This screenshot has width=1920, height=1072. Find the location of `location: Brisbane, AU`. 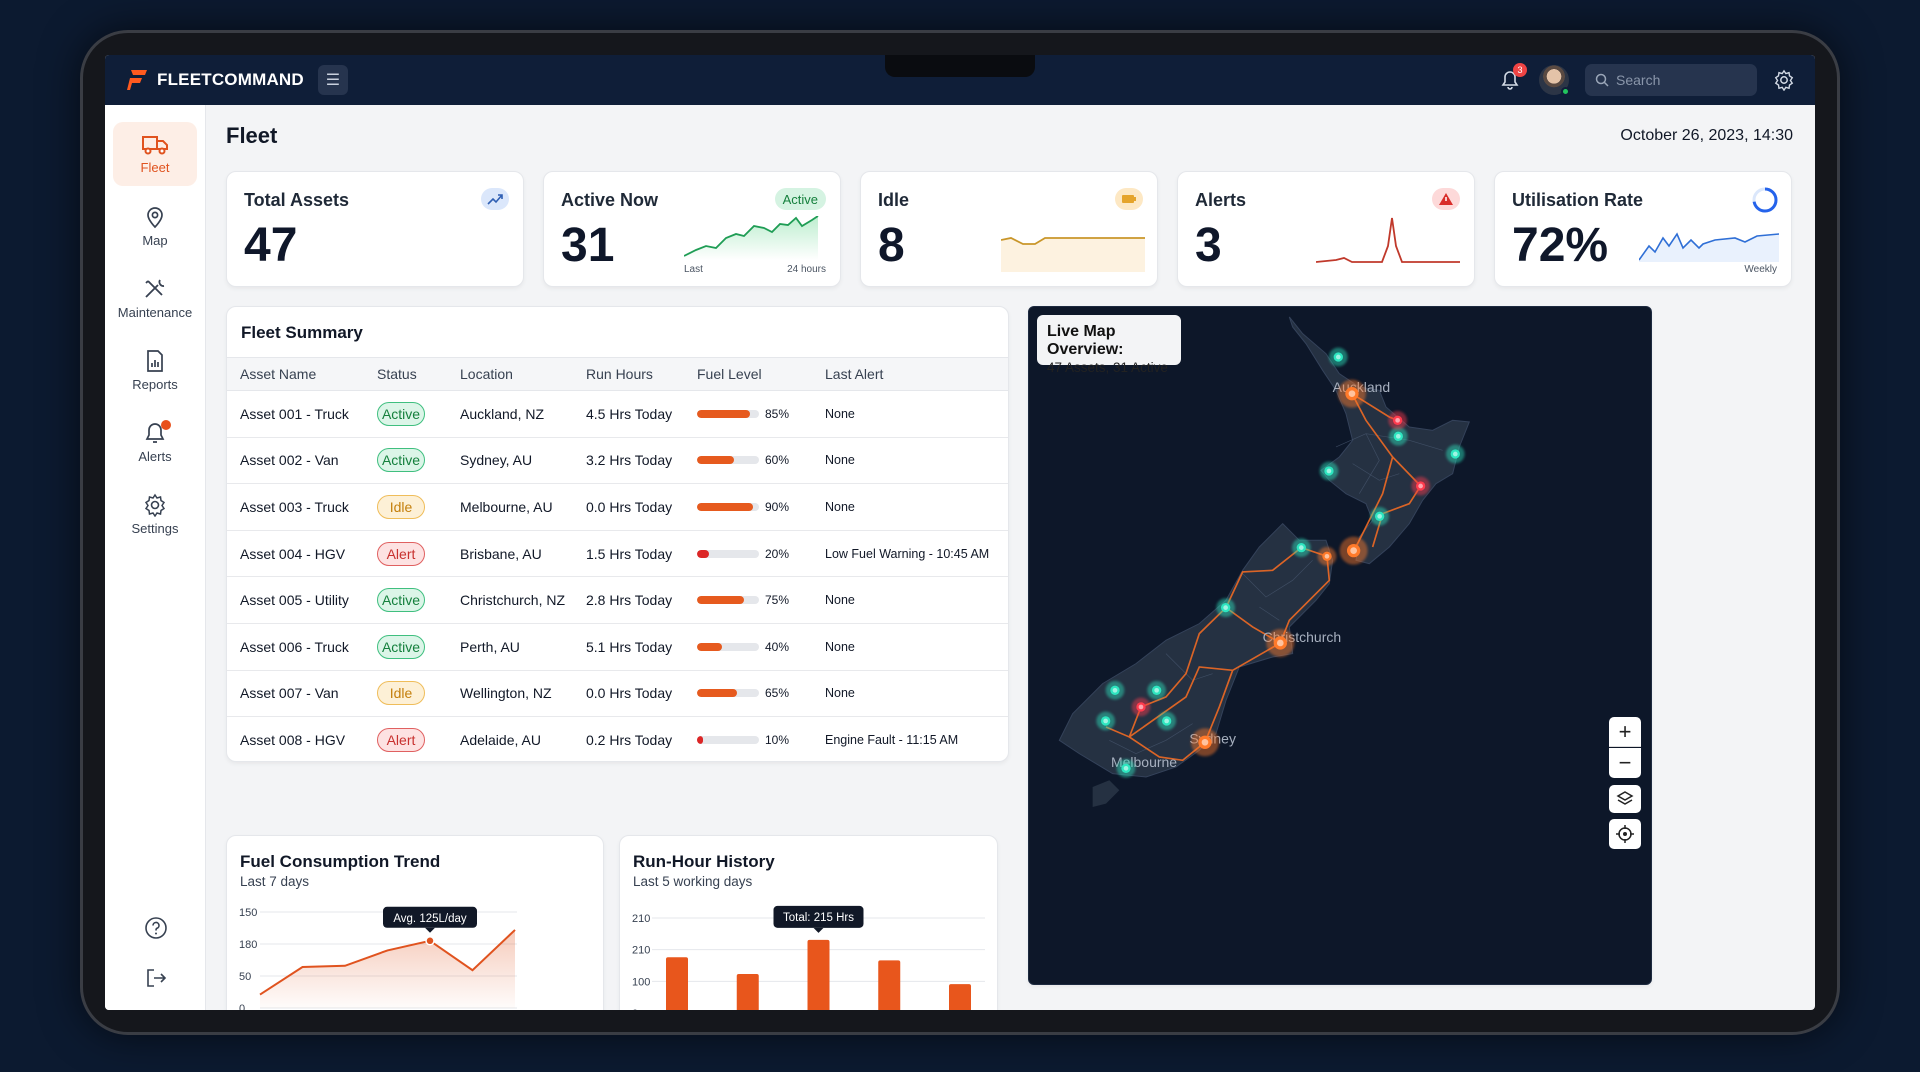

location: Brisbane, AU is located at coordinates (523, 554).